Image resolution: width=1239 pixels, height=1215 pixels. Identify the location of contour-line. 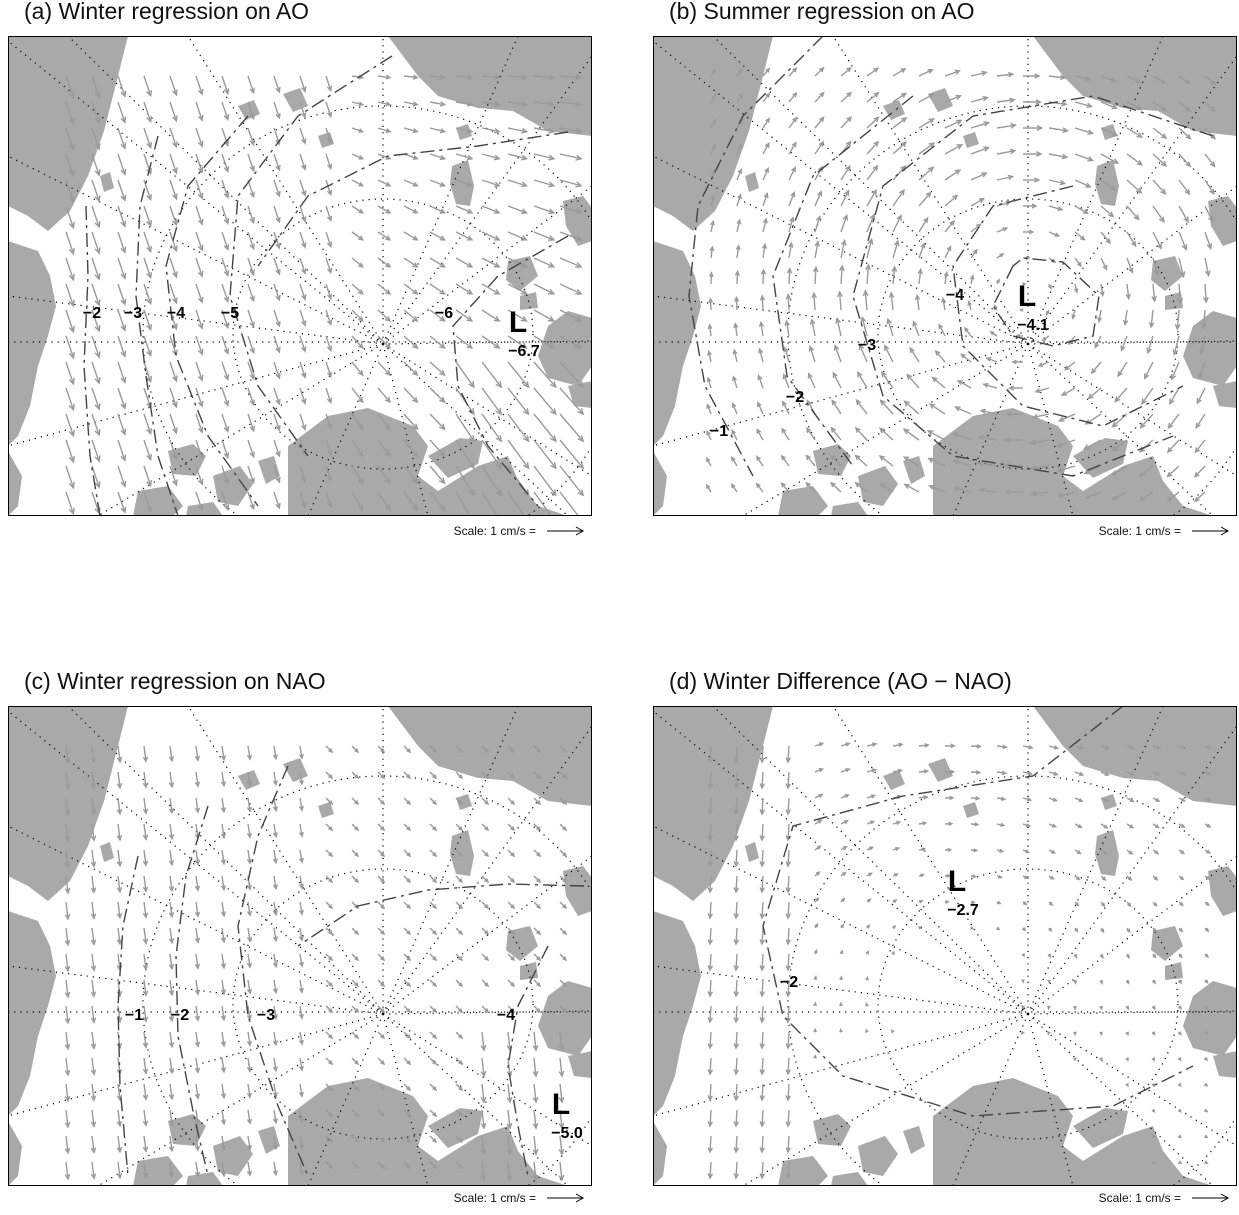
(843, 281).